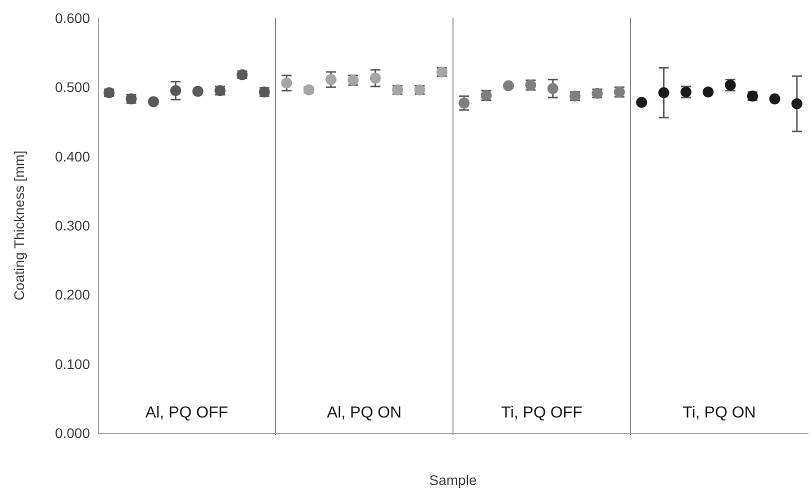 The height and width of the screenshot is (492, 811). Describe the element at coordinates (72, 294) in the screenshot. I see `y-tick-label: 0.200` at that location.